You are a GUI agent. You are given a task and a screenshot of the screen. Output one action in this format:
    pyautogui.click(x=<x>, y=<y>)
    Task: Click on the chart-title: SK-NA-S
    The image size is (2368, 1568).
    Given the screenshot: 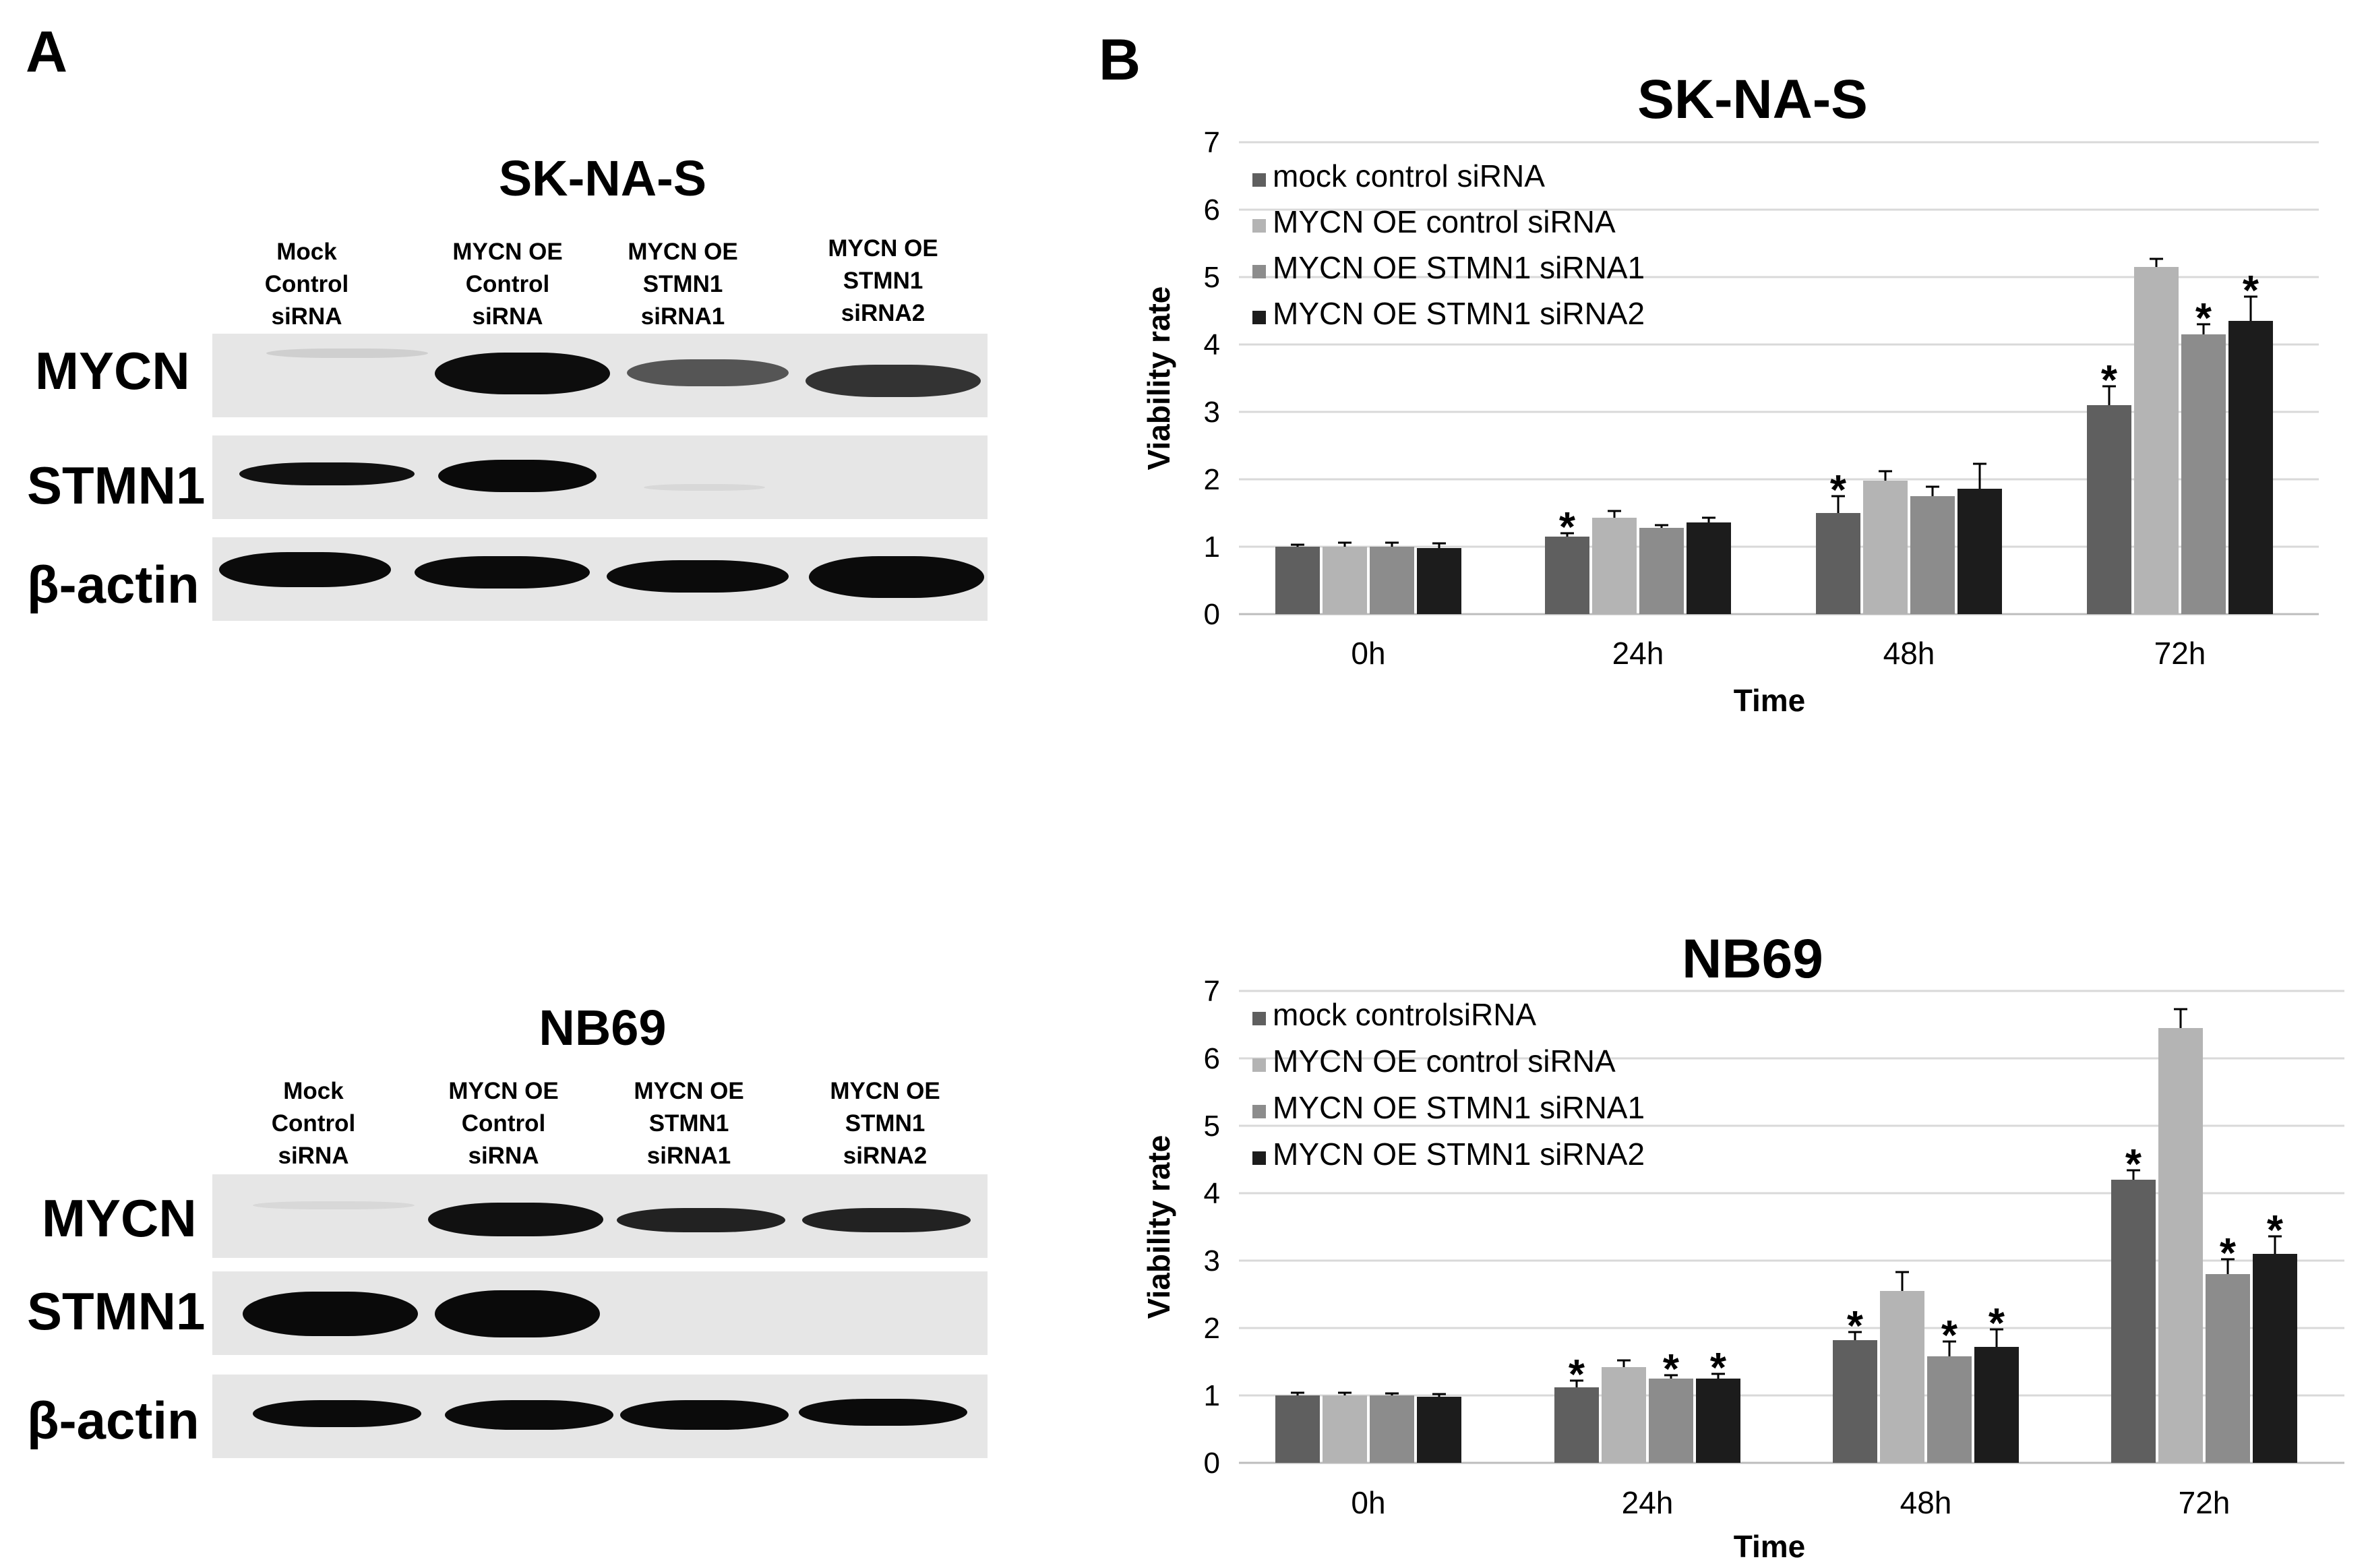 What is the action you would take?
    pyautogui.click(x=1752, y=99)
    